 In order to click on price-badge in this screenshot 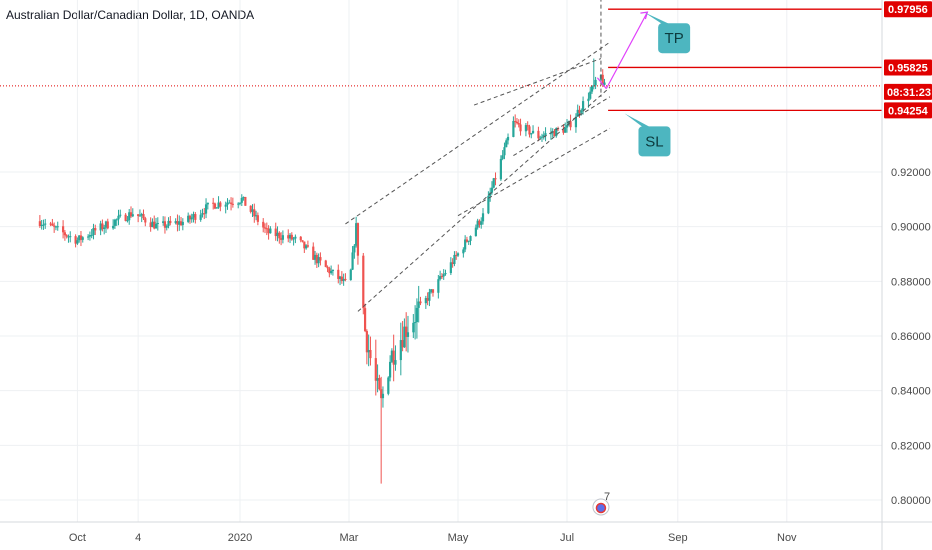, I will do `click(908, 110)`.